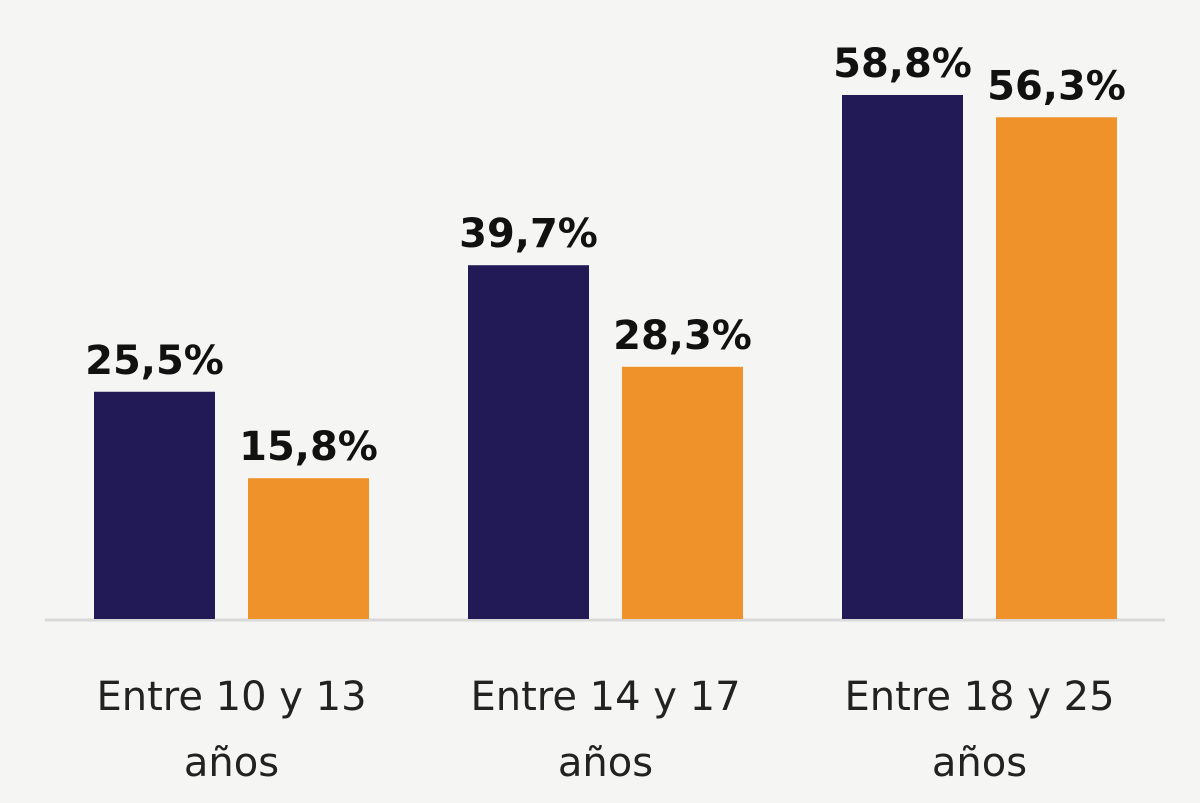  Describe the element at coordinates (605, 697) in the screenshot. I see `category-label-2-line-1: Entre 14 y 17` at that location.